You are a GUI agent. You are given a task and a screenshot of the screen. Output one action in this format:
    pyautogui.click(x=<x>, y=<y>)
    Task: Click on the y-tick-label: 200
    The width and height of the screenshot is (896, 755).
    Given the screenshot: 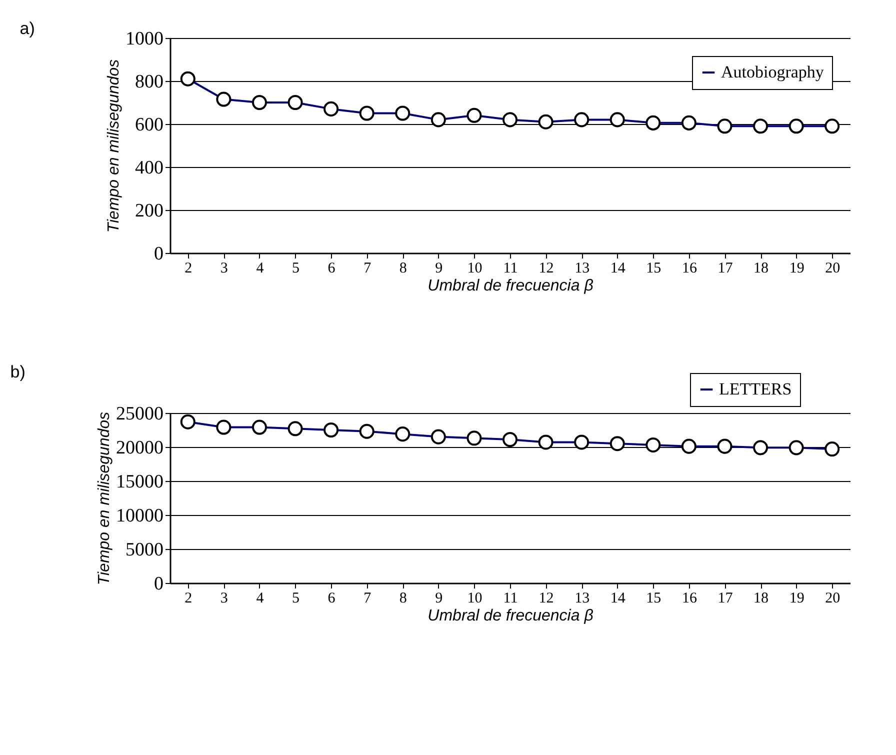 What is the action you would take?
    pyautogui.click(x=149, y=211)
    